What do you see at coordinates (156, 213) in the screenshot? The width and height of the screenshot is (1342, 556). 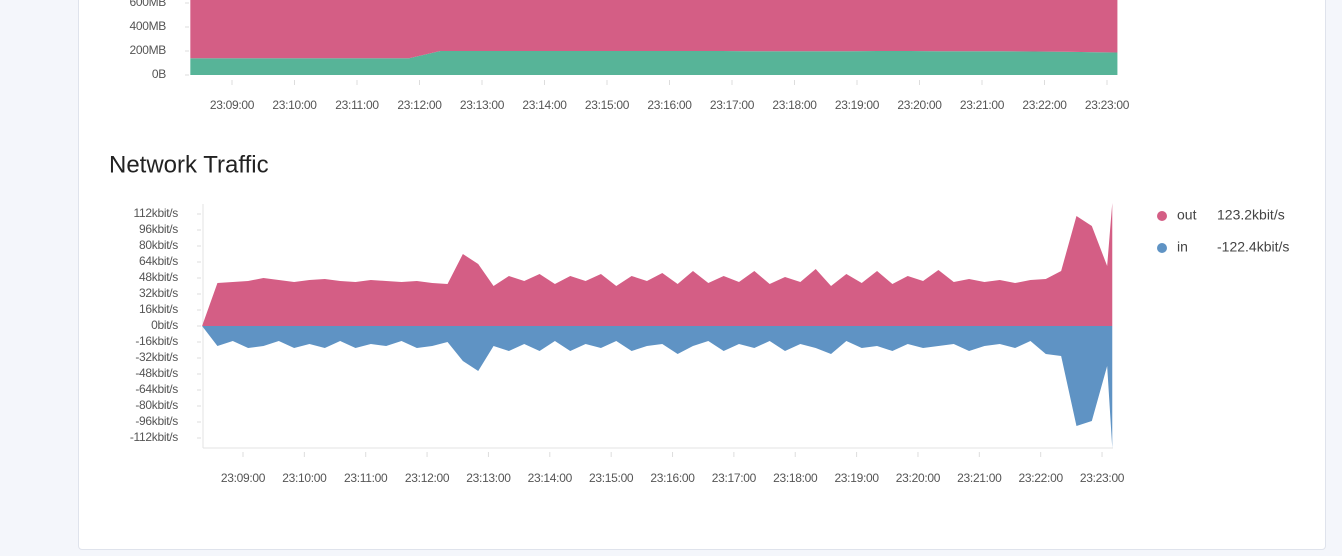 I see `y-tick-label: 112kbit/s` at bounding box center [156, 213].